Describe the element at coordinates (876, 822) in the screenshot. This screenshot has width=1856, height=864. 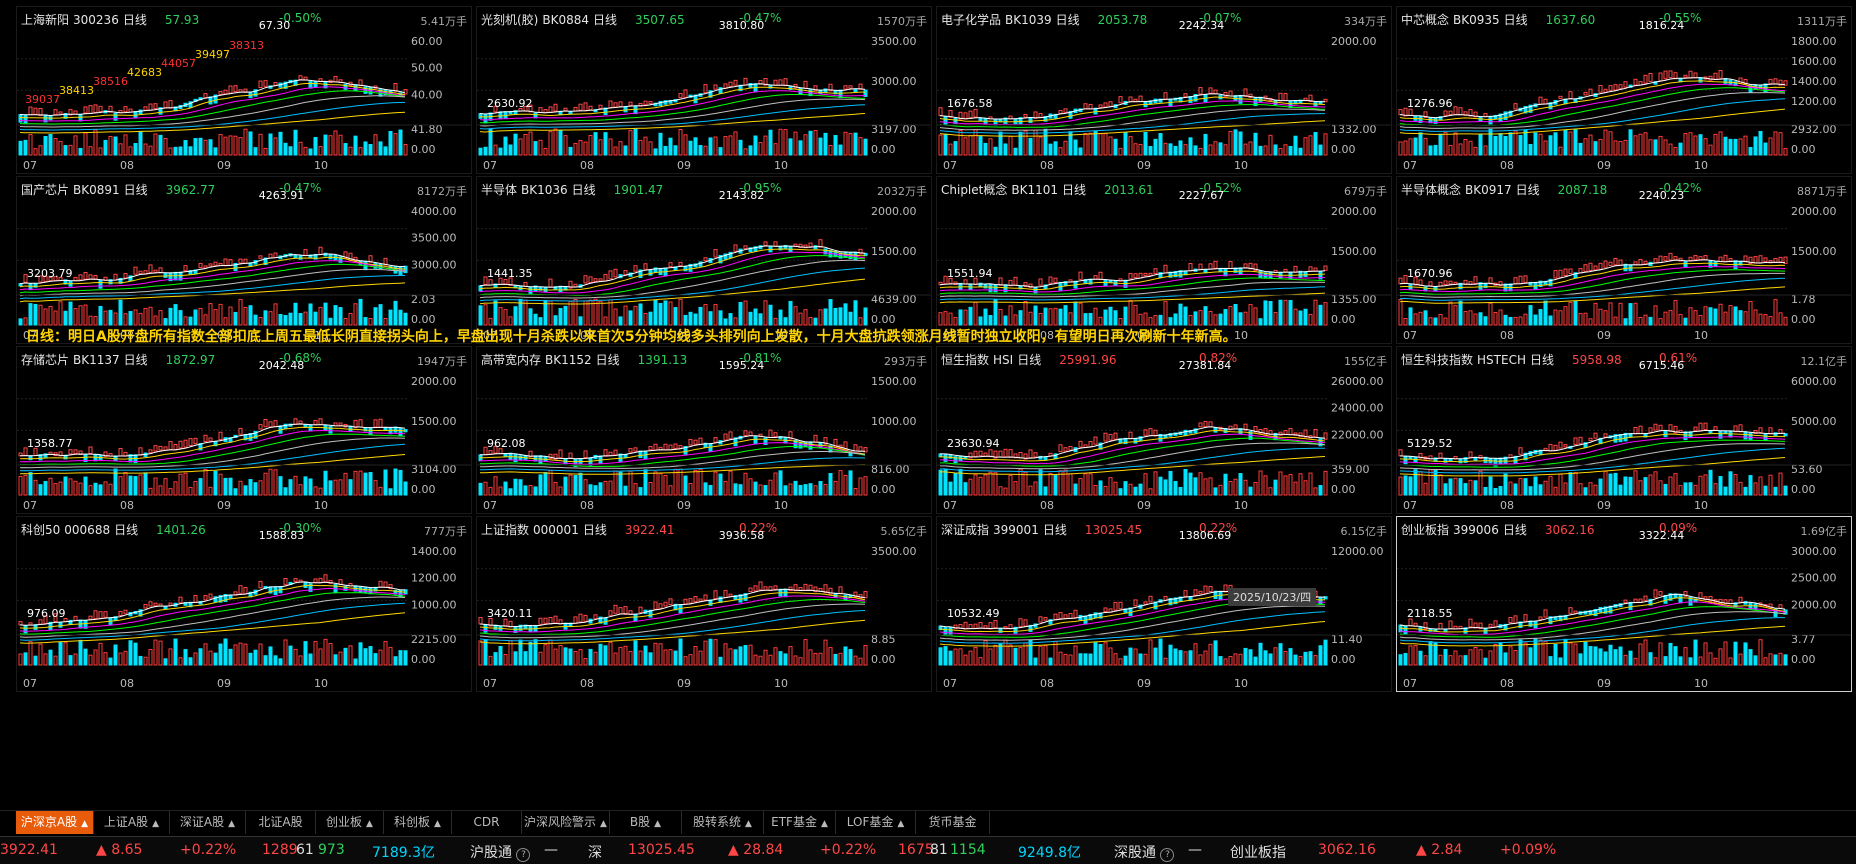
I see `market-tab: LOF基金 ▲` at that location.